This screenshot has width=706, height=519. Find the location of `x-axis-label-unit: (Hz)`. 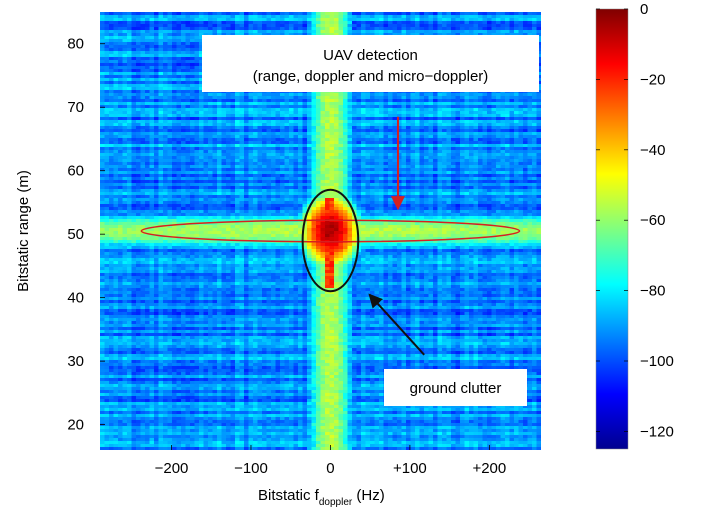

x-axis-label-unit: (Hz) is located at coordinates (368, 495).